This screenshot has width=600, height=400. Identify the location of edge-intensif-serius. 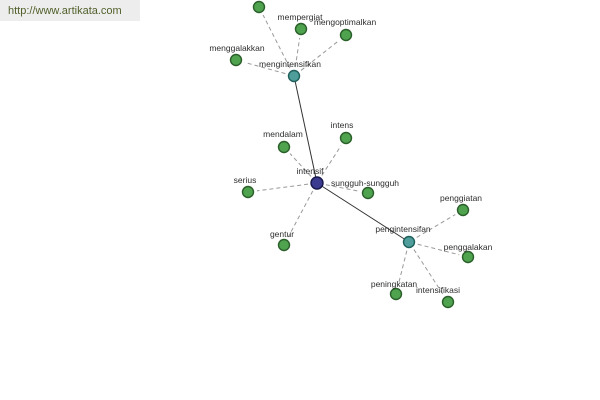
(282, 187).